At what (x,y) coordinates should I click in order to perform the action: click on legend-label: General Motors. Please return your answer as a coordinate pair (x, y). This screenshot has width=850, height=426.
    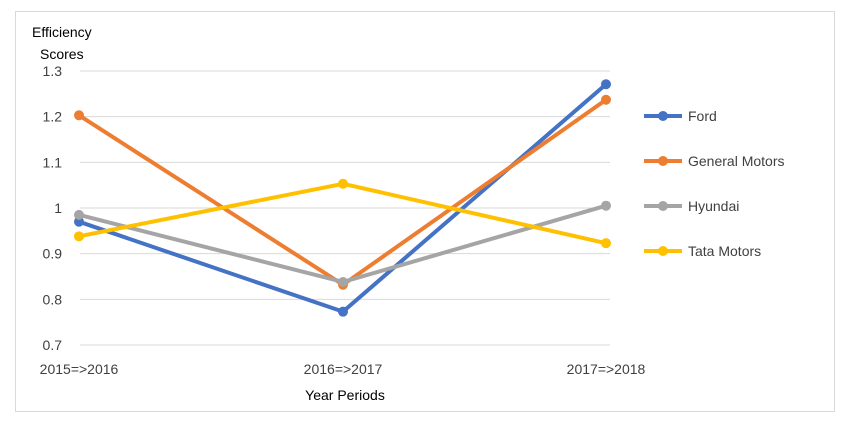
    Looking at the image, I should click on (736, 161).